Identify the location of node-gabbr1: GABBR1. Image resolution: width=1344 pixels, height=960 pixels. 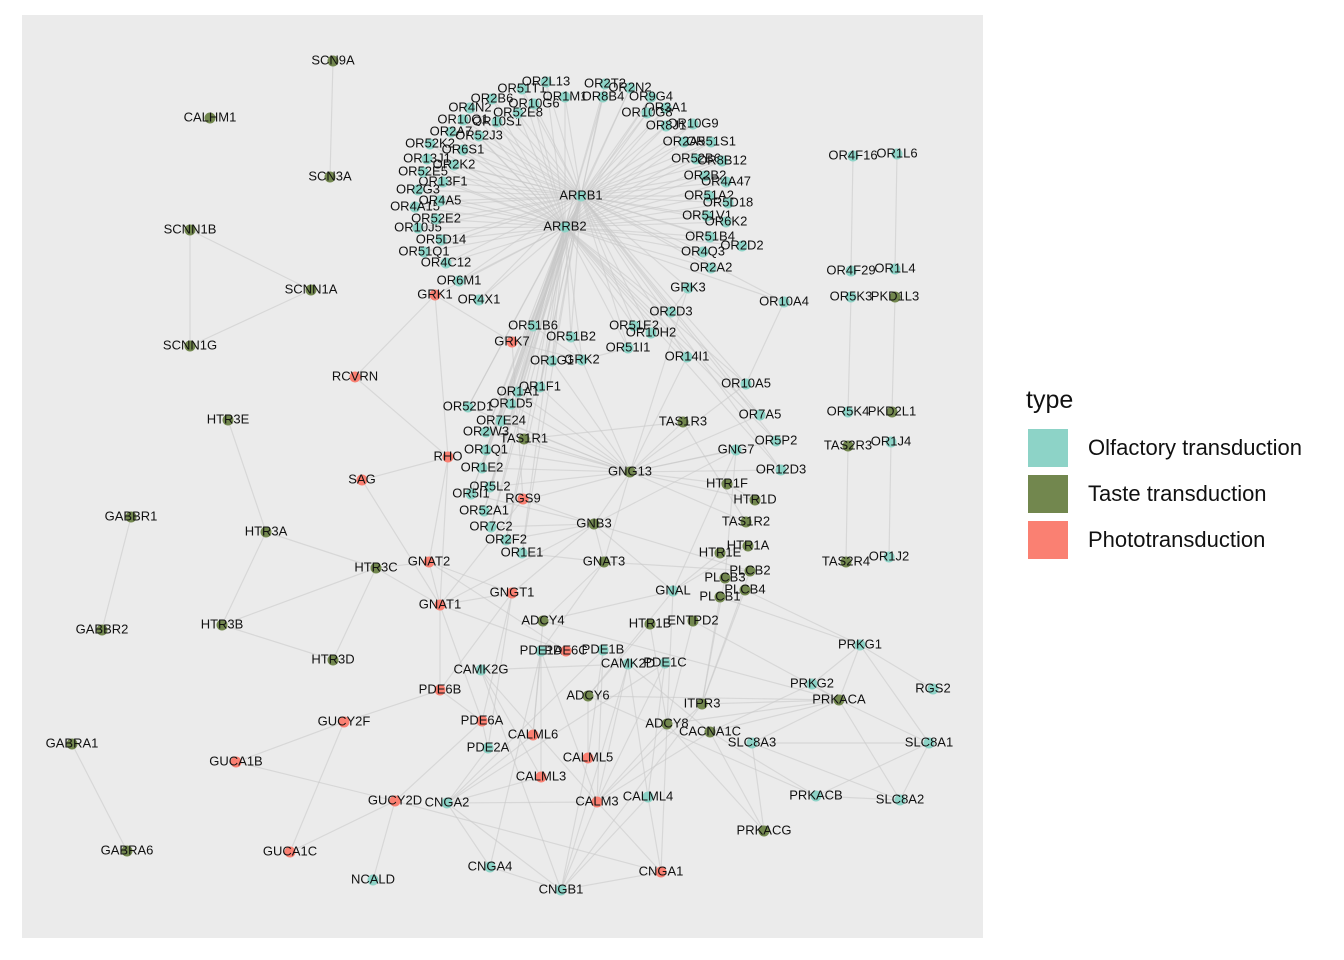
(131, 515).